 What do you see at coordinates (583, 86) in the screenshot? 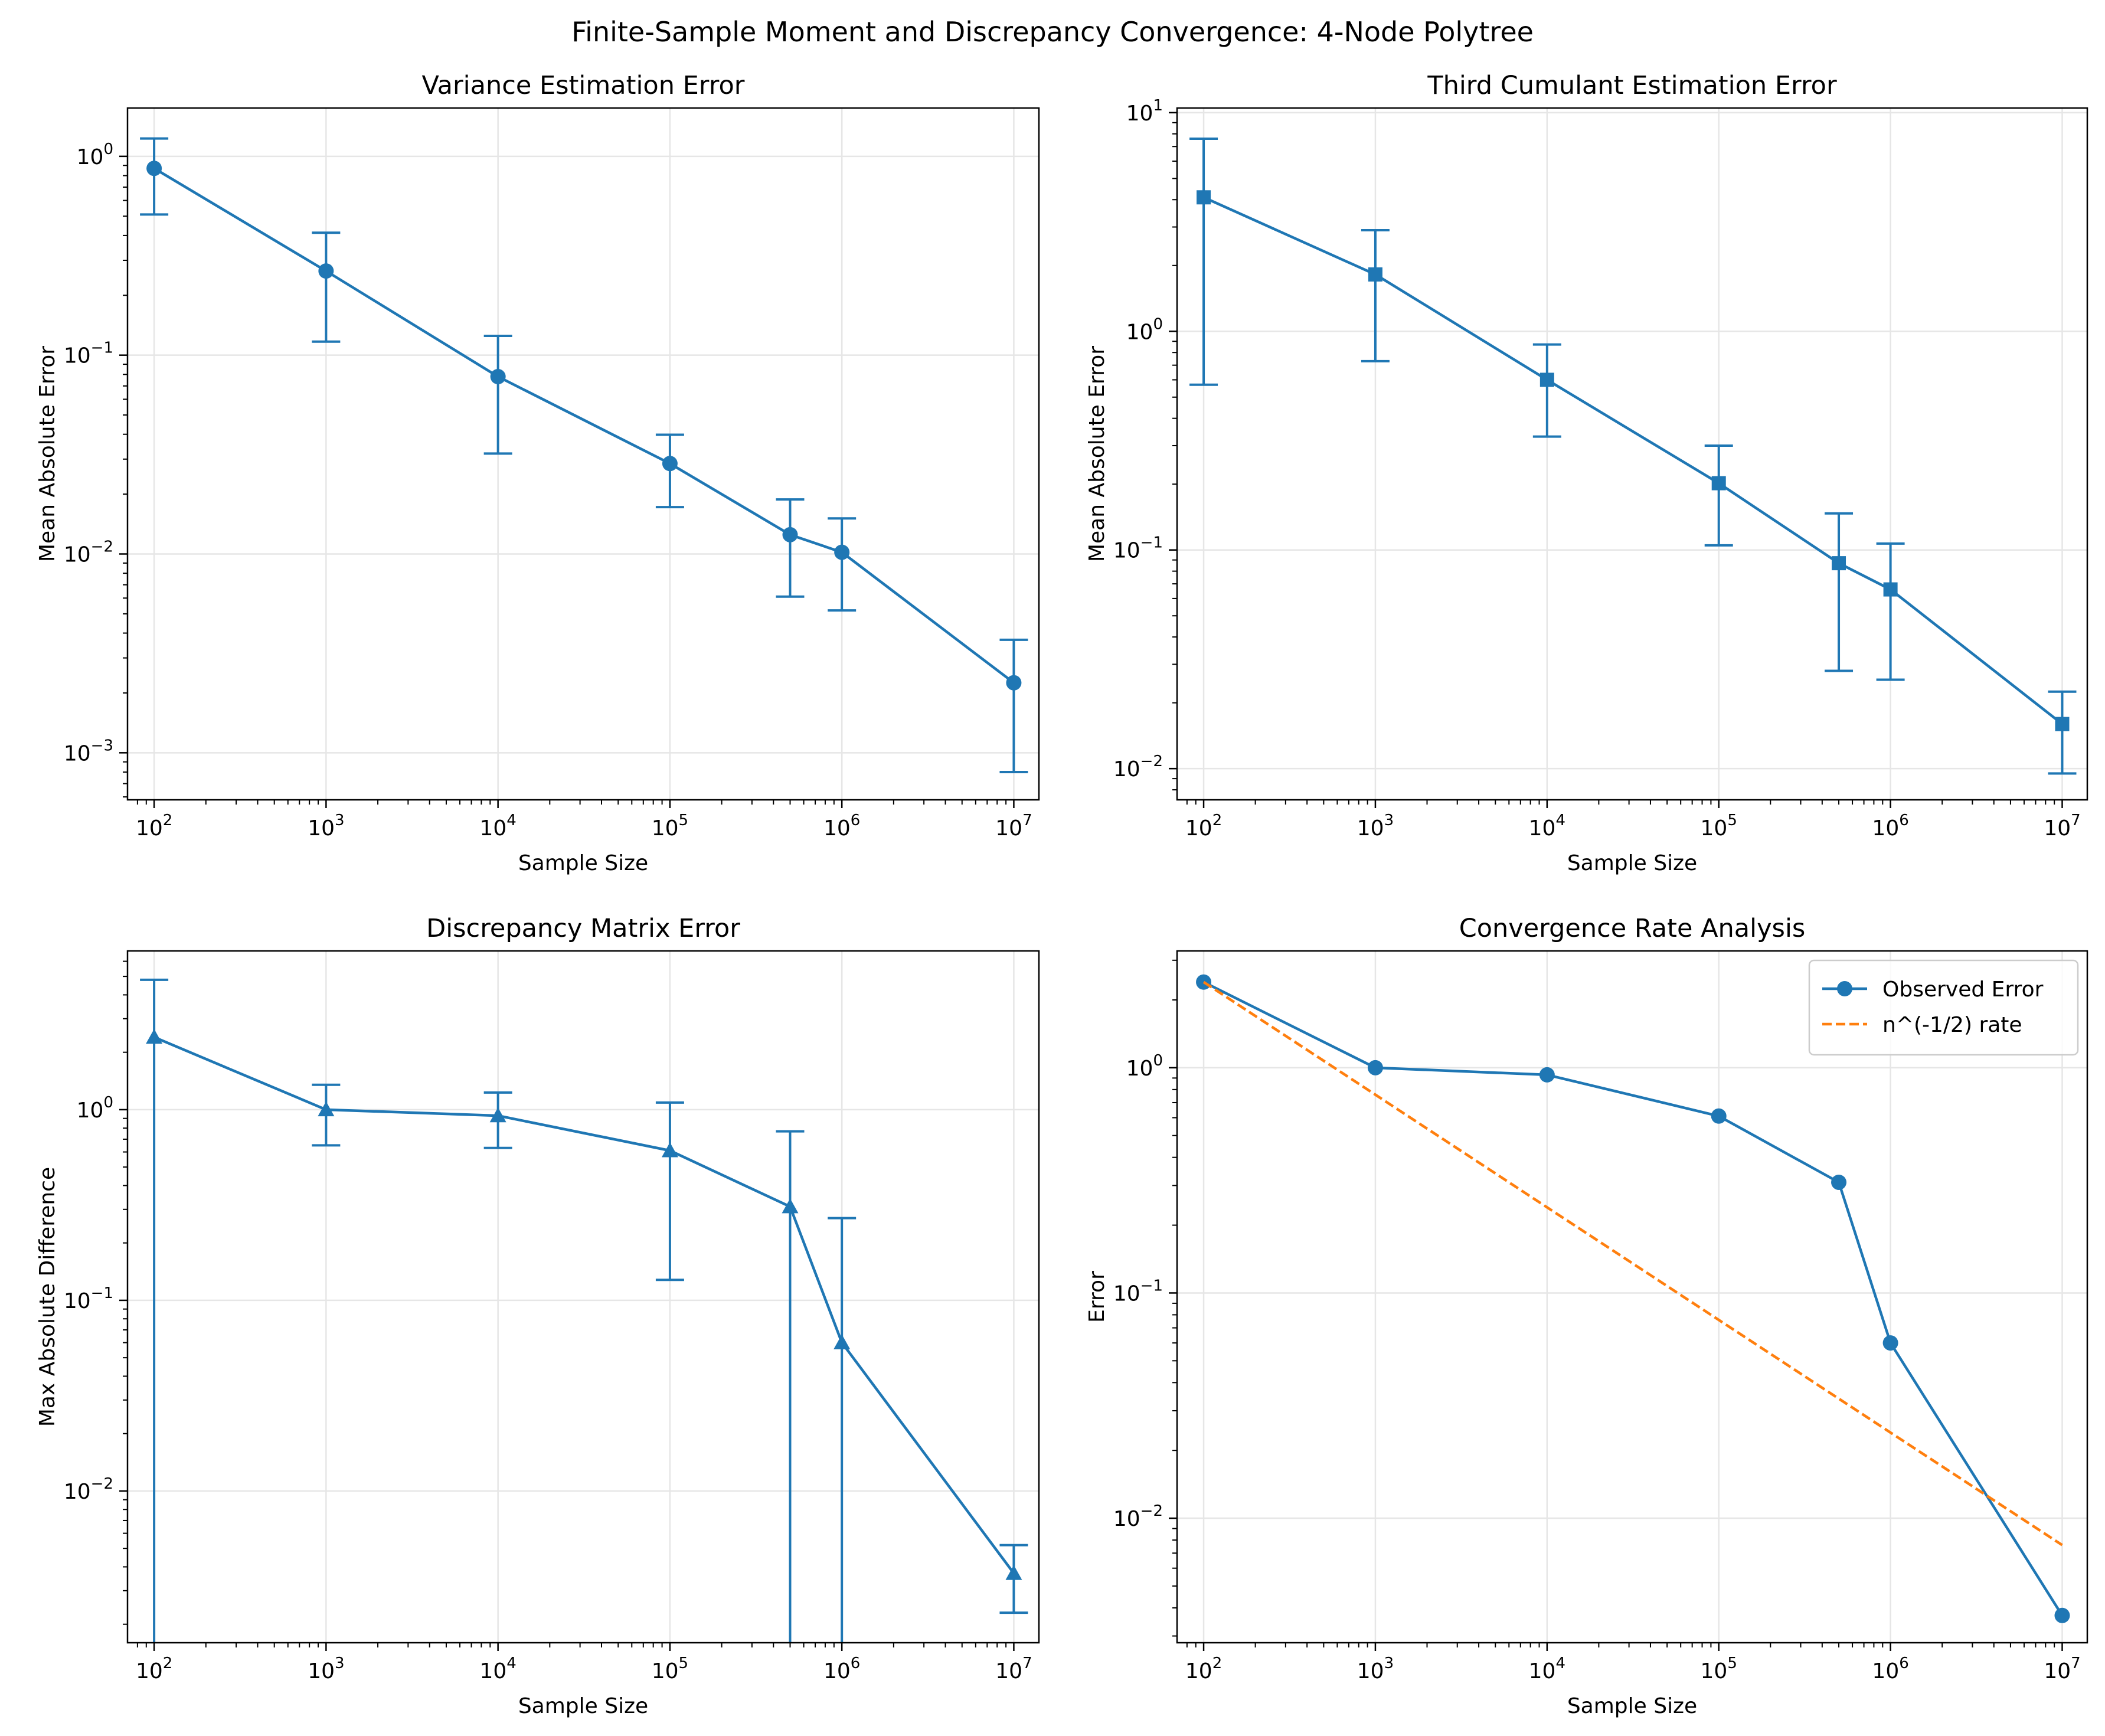
I see `chart-title: Variance Estimation Error` at bounding box center [583, 86].